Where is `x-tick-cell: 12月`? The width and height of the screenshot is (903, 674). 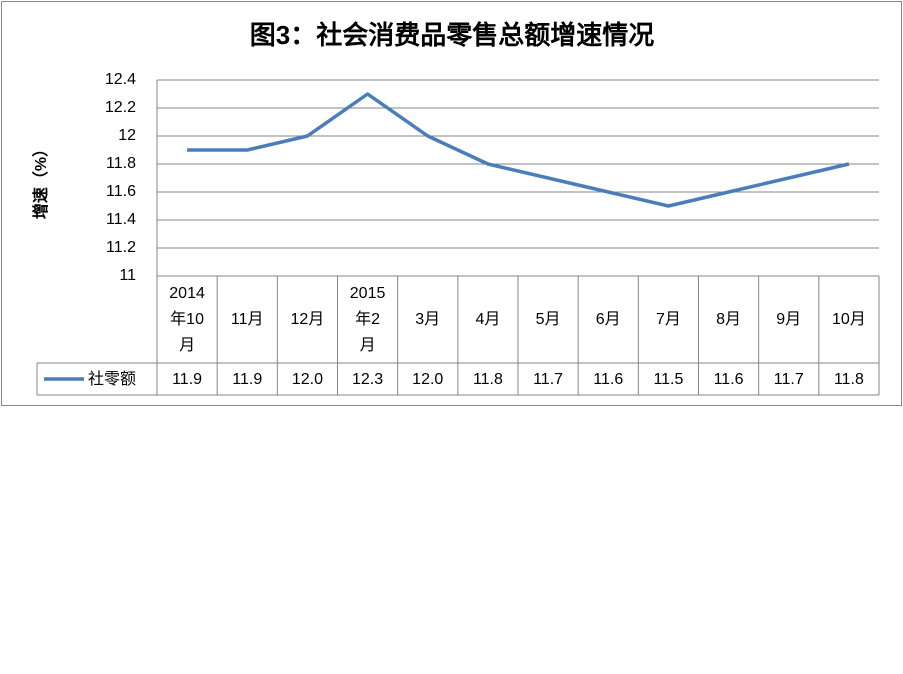 x-tick-cell: 12月 is located at coordinates (307, 319).